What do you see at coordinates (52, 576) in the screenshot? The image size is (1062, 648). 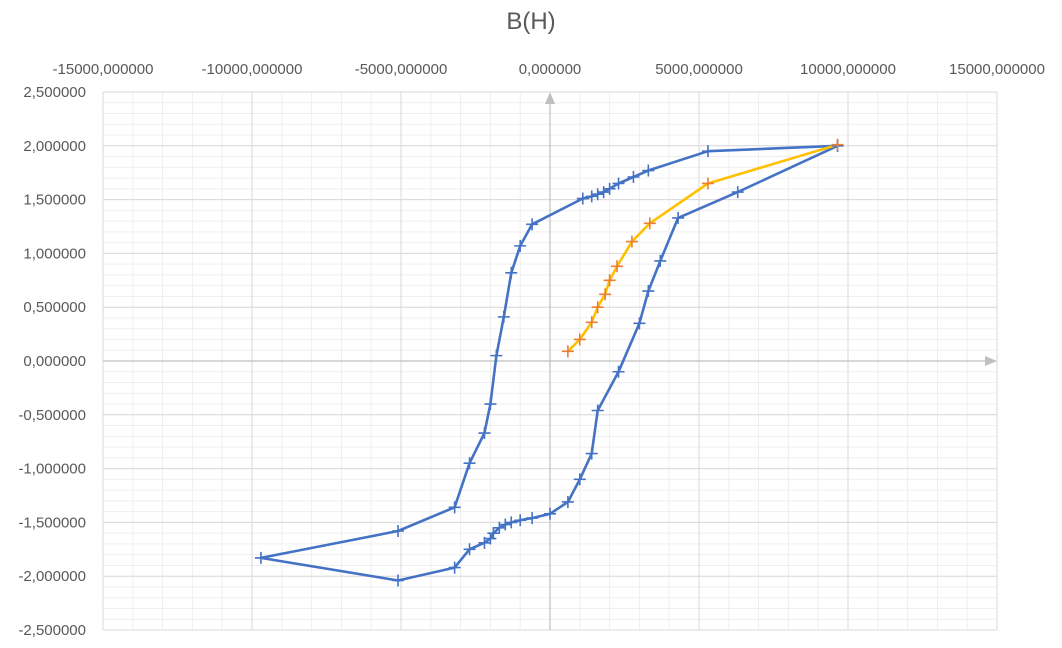 I see `y-tick-label: -2,000000` at bounding box center [52, 576].